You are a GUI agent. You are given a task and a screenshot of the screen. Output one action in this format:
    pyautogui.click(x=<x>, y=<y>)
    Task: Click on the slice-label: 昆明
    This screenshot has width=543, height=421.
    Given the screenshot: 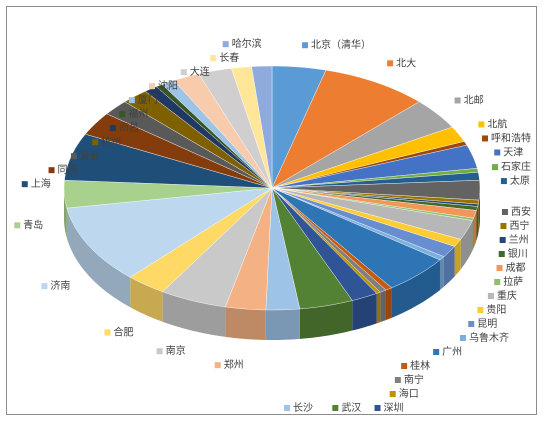 What is the action you would take?
    pyautogui.click(x=487, y=324)
    